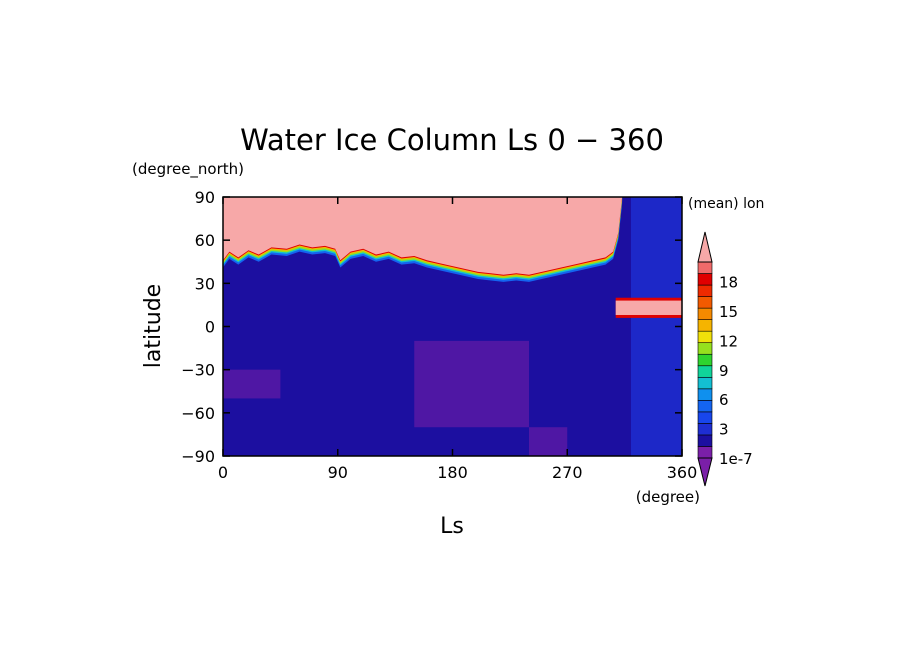 The height and width of the screenshot is (654, 904). Describe the element at coordinates (567, 472) in the screenshot. I see `x-tick-label: 270` at that location.